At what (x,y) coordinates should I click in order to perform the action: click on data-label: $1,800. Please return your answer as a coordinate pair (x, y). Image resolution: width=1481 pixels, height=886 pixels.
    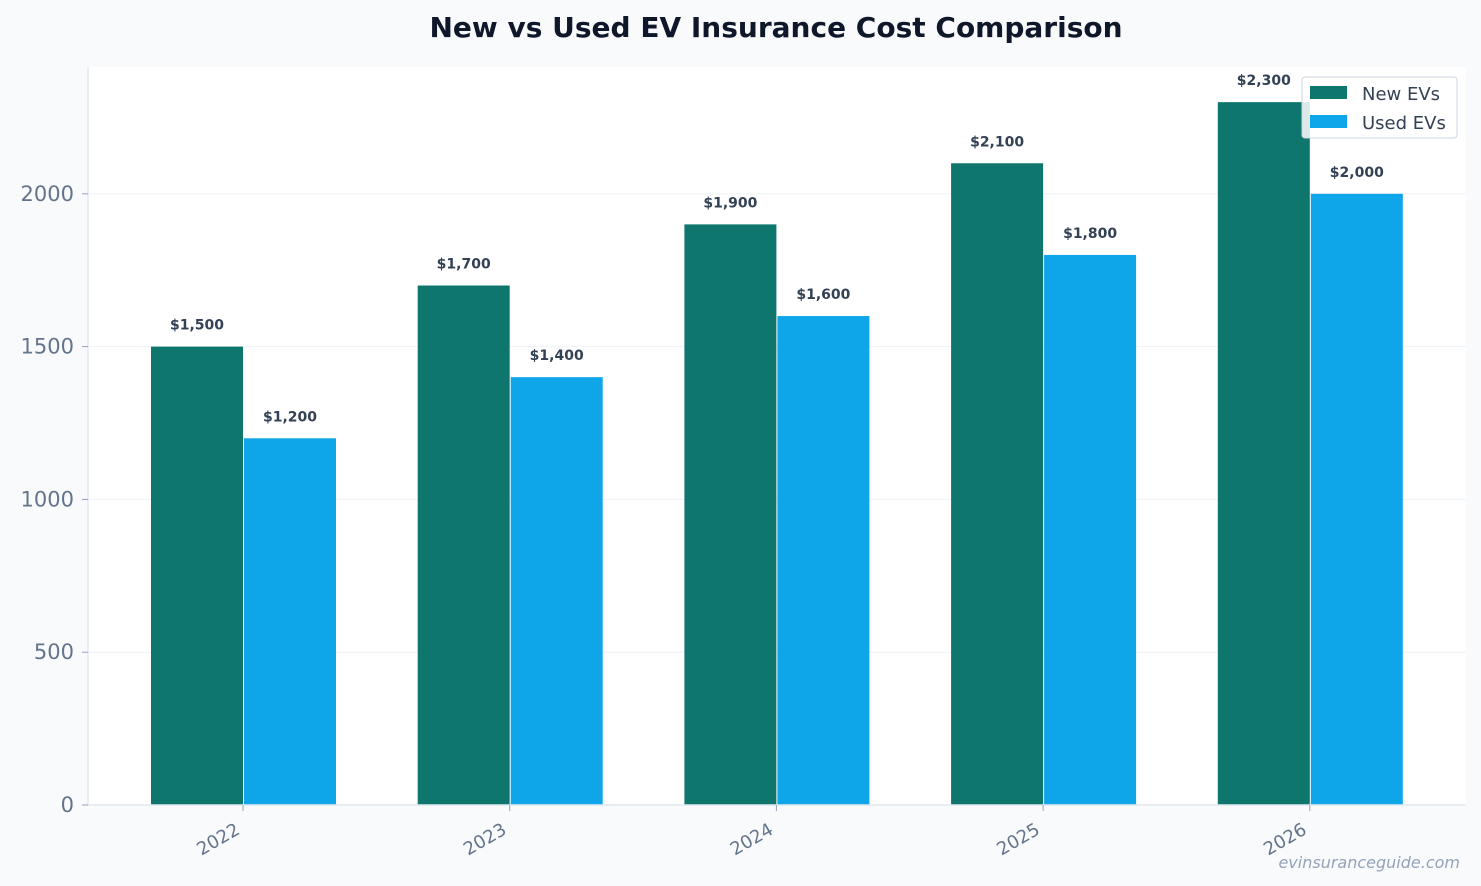
    Looking at the image, I should click on (1090, 234).